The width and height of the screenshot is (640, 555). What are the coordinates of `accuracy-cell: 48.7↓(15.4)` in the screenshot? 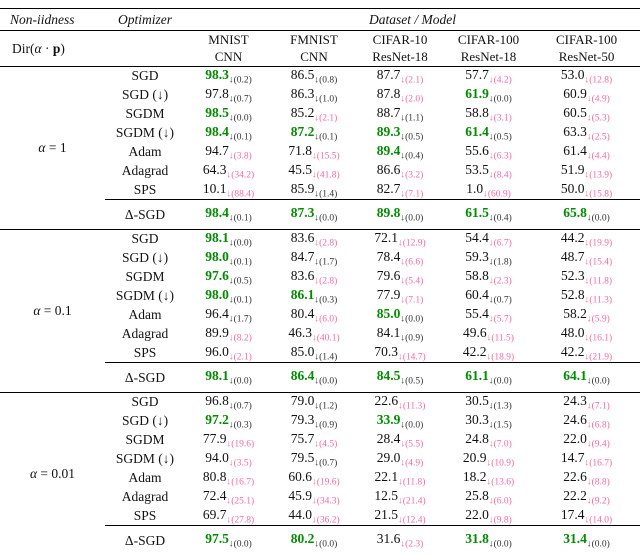 It's located at (586, 258).